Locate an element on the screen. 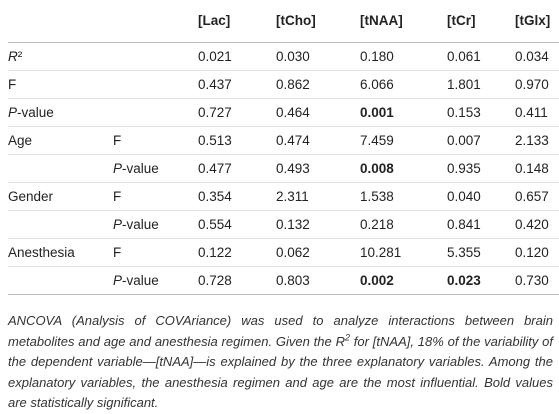 Image resolution: width=559 pixels, height=414 pixels. value-cell: 0.218 is located at coordinates (403, 224).